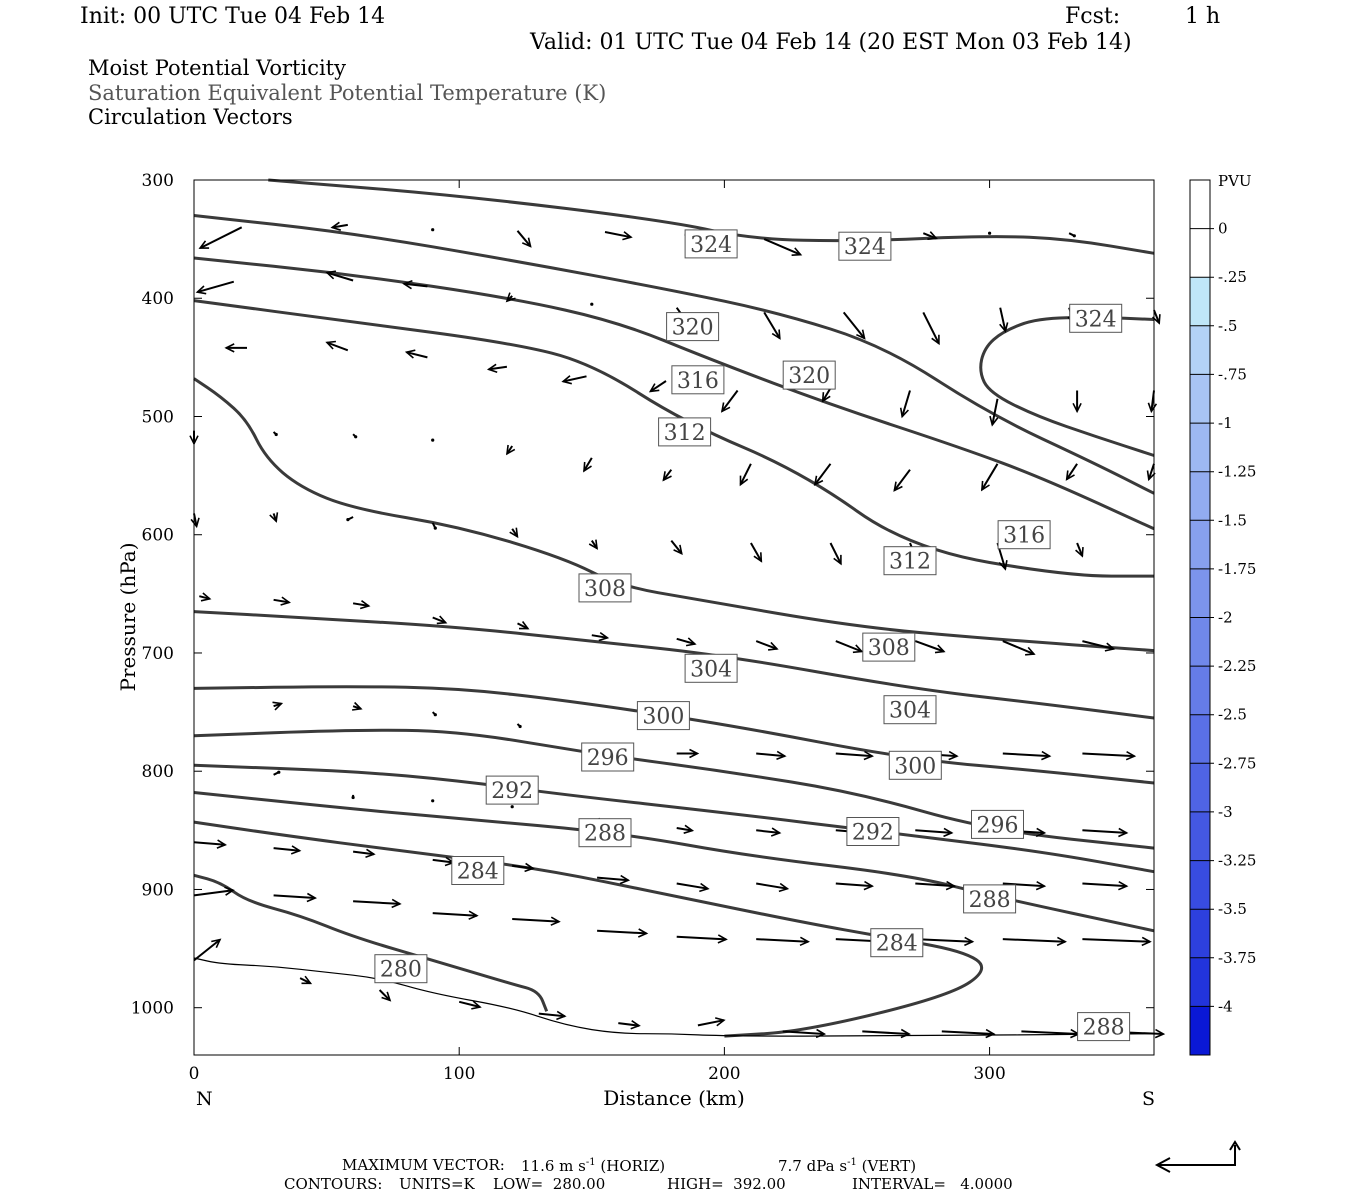  I want to click on svg-text: 304, so click(910, 711).